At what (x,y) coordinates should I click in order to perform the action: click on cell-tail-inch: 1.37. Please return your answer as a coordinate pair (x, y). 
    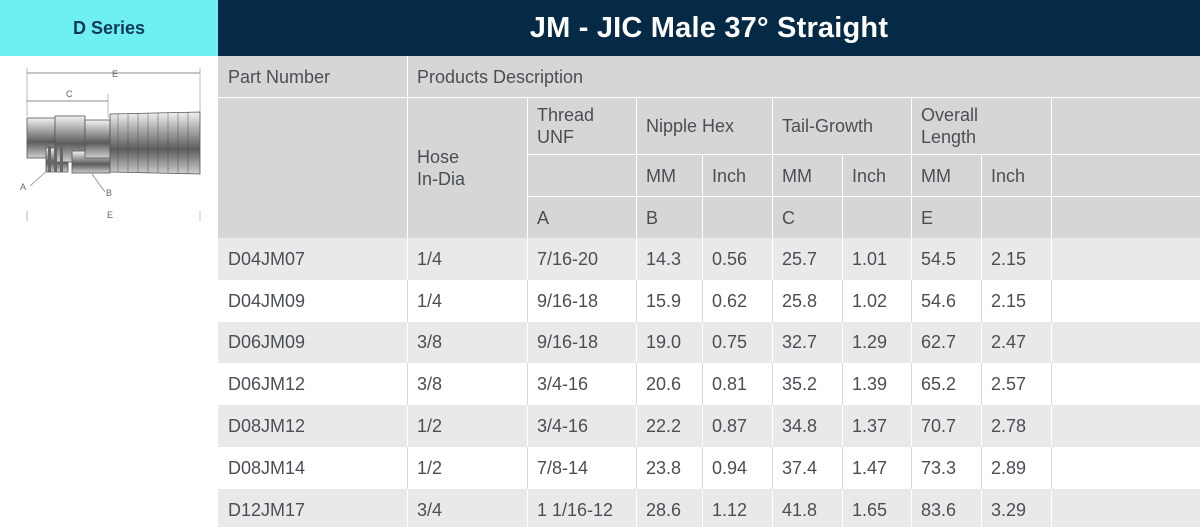
    Looking at the image, I should click on (870, 426).